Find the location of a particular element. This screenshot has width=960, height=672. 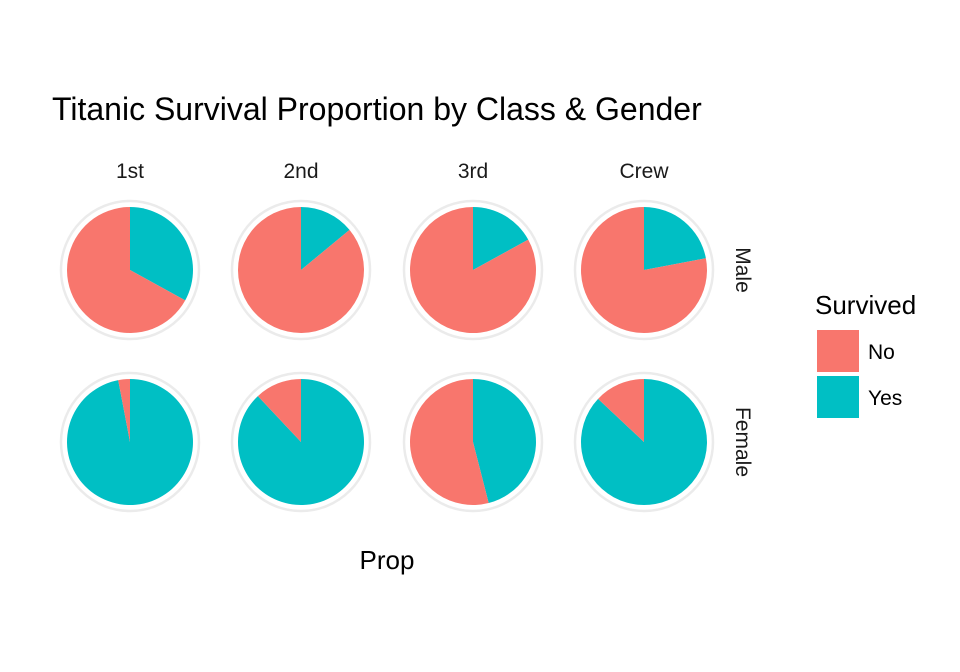

pie-3rd-female is located at coordinates (473, 442).